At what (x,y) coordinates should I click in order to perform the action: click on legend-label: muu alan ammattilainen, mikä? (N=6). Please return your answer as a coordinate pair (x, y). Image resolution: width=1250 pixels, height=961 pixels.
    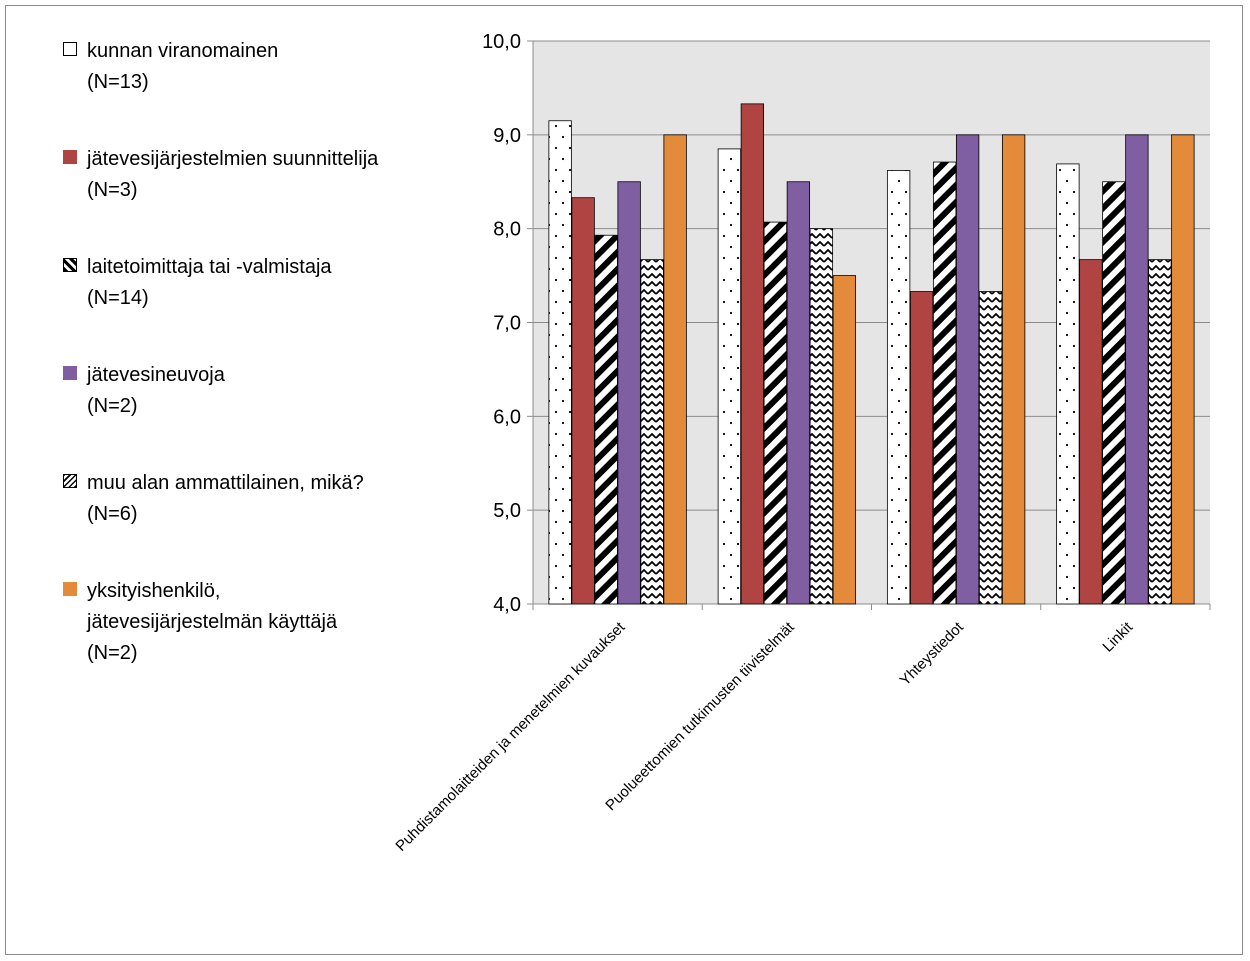
    Looking at the image, I should click on (225, 498).